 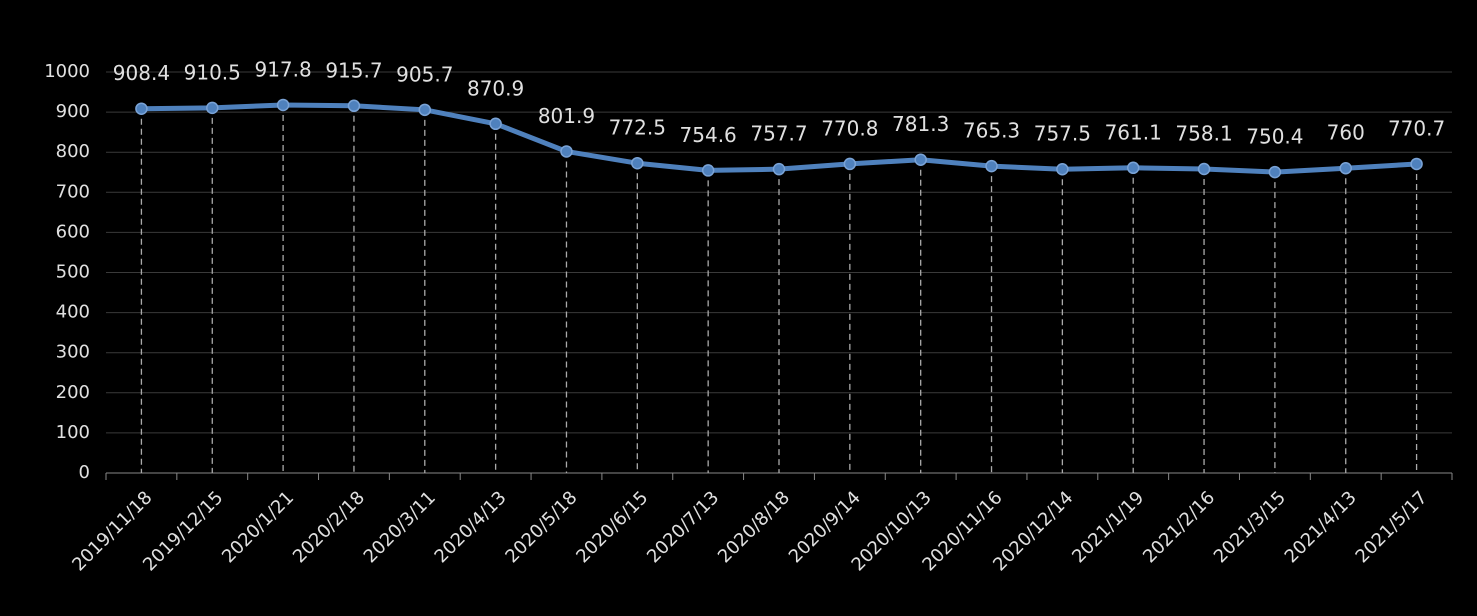 What do you see at coordinates (424, 74) in the screenshot?
I see `data-label: 905.7` at bounding box center [424, 74].